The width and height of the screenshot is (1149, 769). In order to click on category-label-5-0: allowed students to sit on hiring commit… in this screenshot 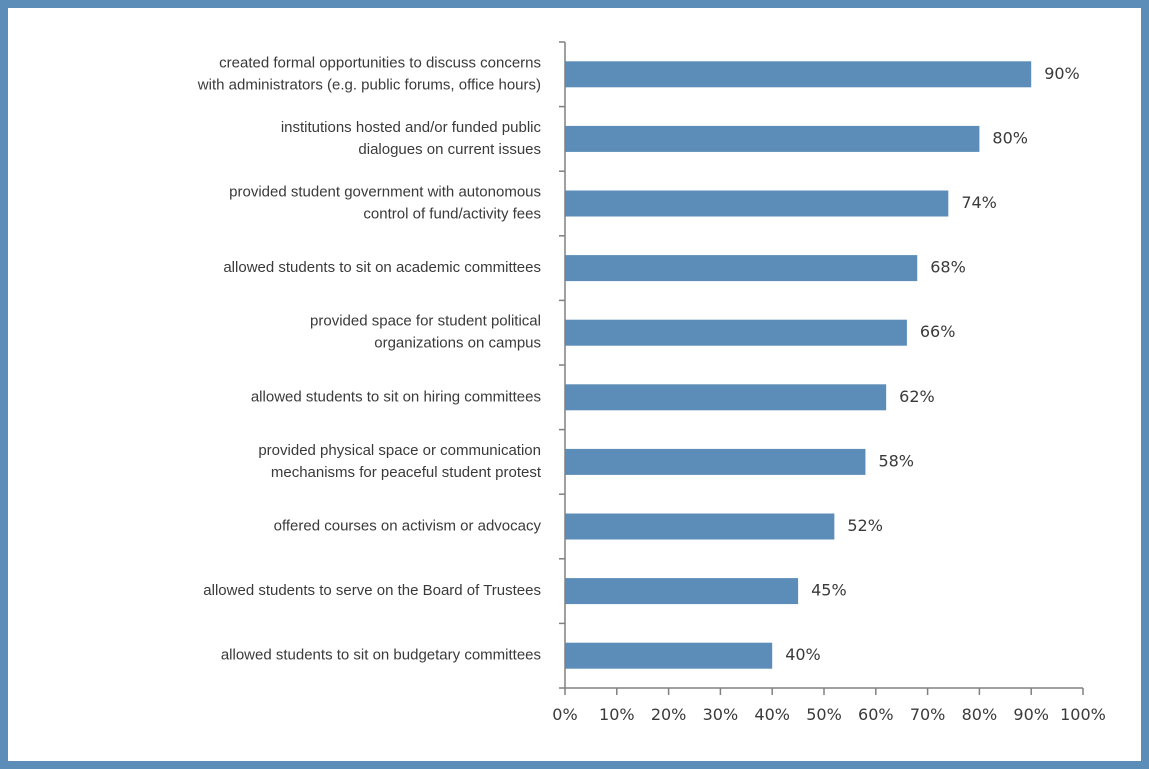, I will do `click(396, 396)`.